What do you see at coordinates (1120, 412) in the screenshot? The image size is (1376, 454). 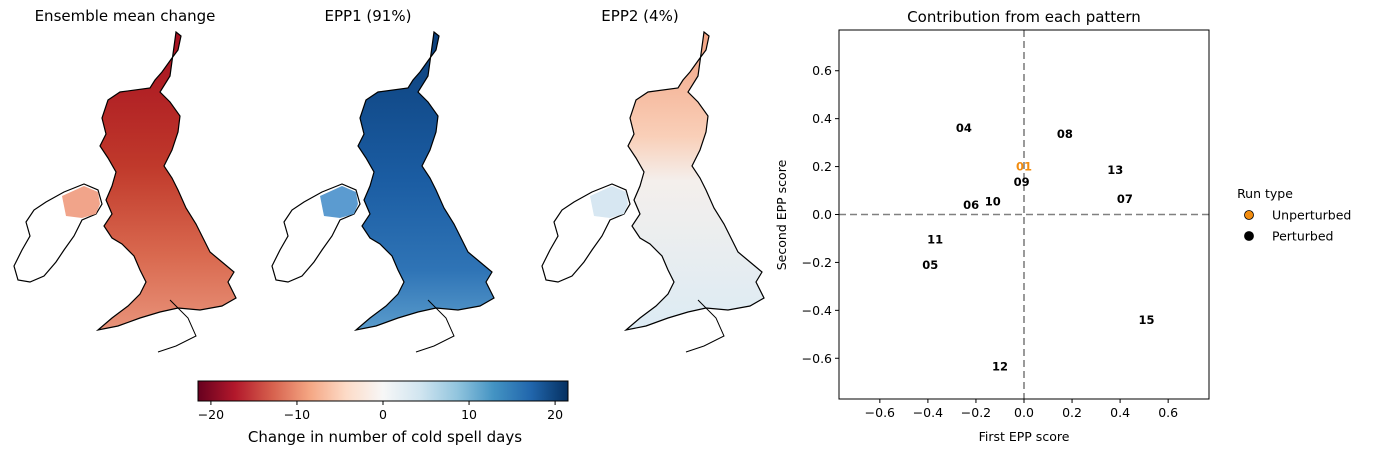 I see `x-tick-label: 0.4` at bounding box center [1120, 412].